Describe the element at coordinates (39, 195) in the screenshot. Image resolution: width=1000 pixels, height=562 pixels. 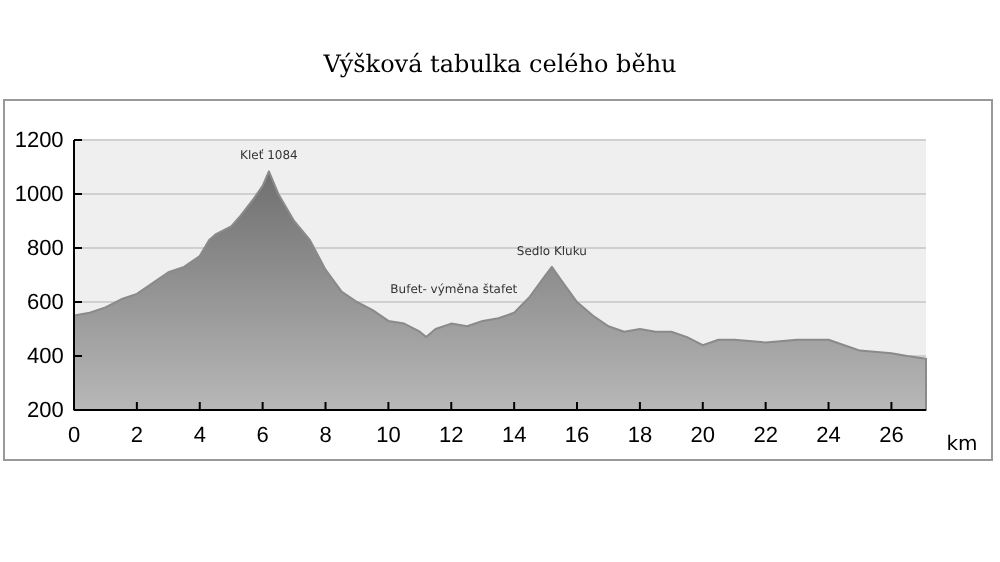
I see `y-tick-label: 1000` at that location.